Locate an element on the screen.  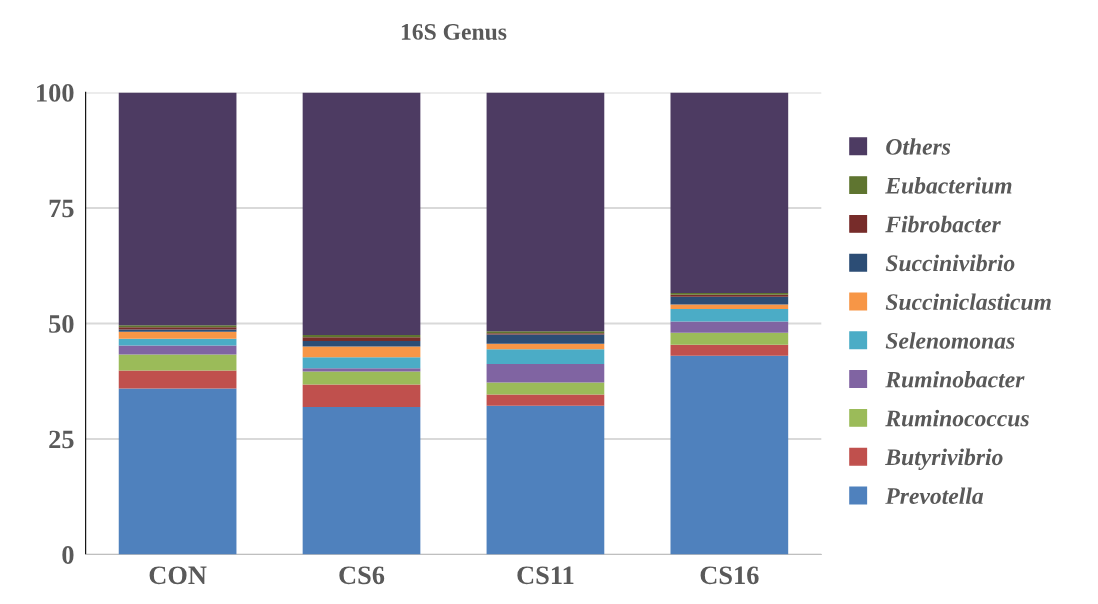
y-tick-label: 25 is located at coordinates (61, 439).